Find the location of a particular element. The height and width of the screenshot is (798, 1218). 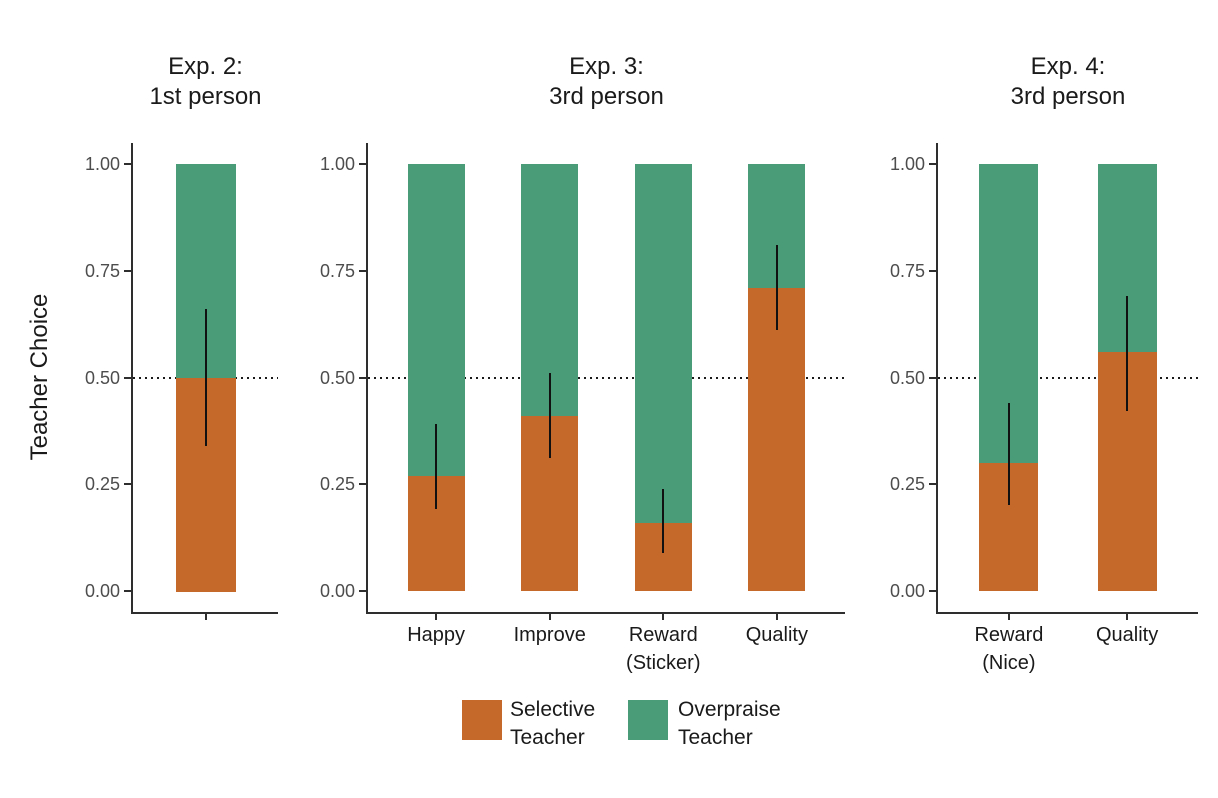

facet-title: Exp. 2: 1st person is located at coordinates (205, 81).